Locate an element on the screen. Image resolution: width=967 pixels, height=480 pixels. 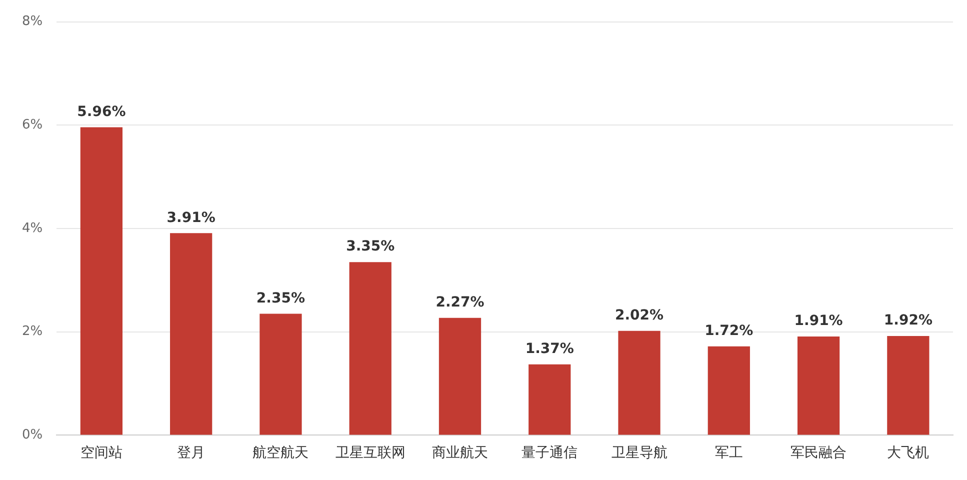
data-label: 1.92% is located at coordinates (908, 320).